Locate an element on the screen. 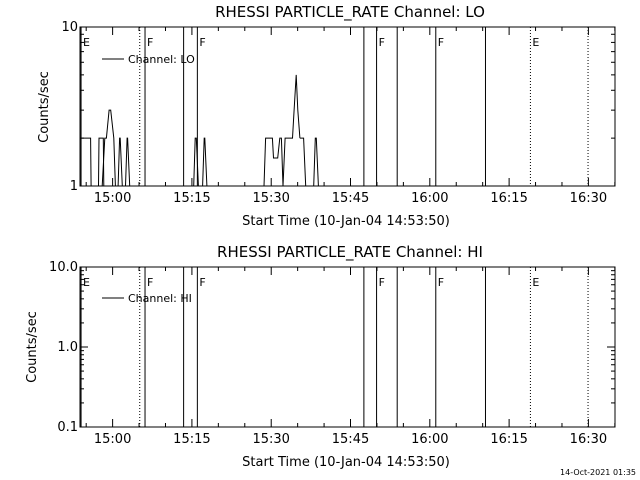 This screenshot has height=480, width=640. legend: Channel: HI is located at coordinates (147, 298).